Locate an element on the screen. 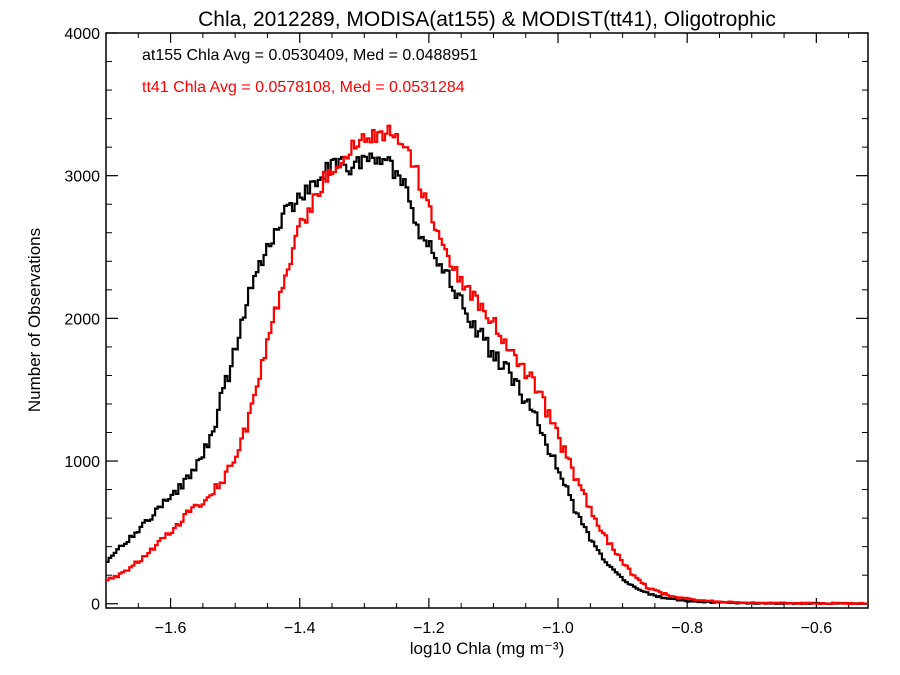 This screenshot has width=900, height=675. y-tick-label: 0 is located at coordinates (95, 605).